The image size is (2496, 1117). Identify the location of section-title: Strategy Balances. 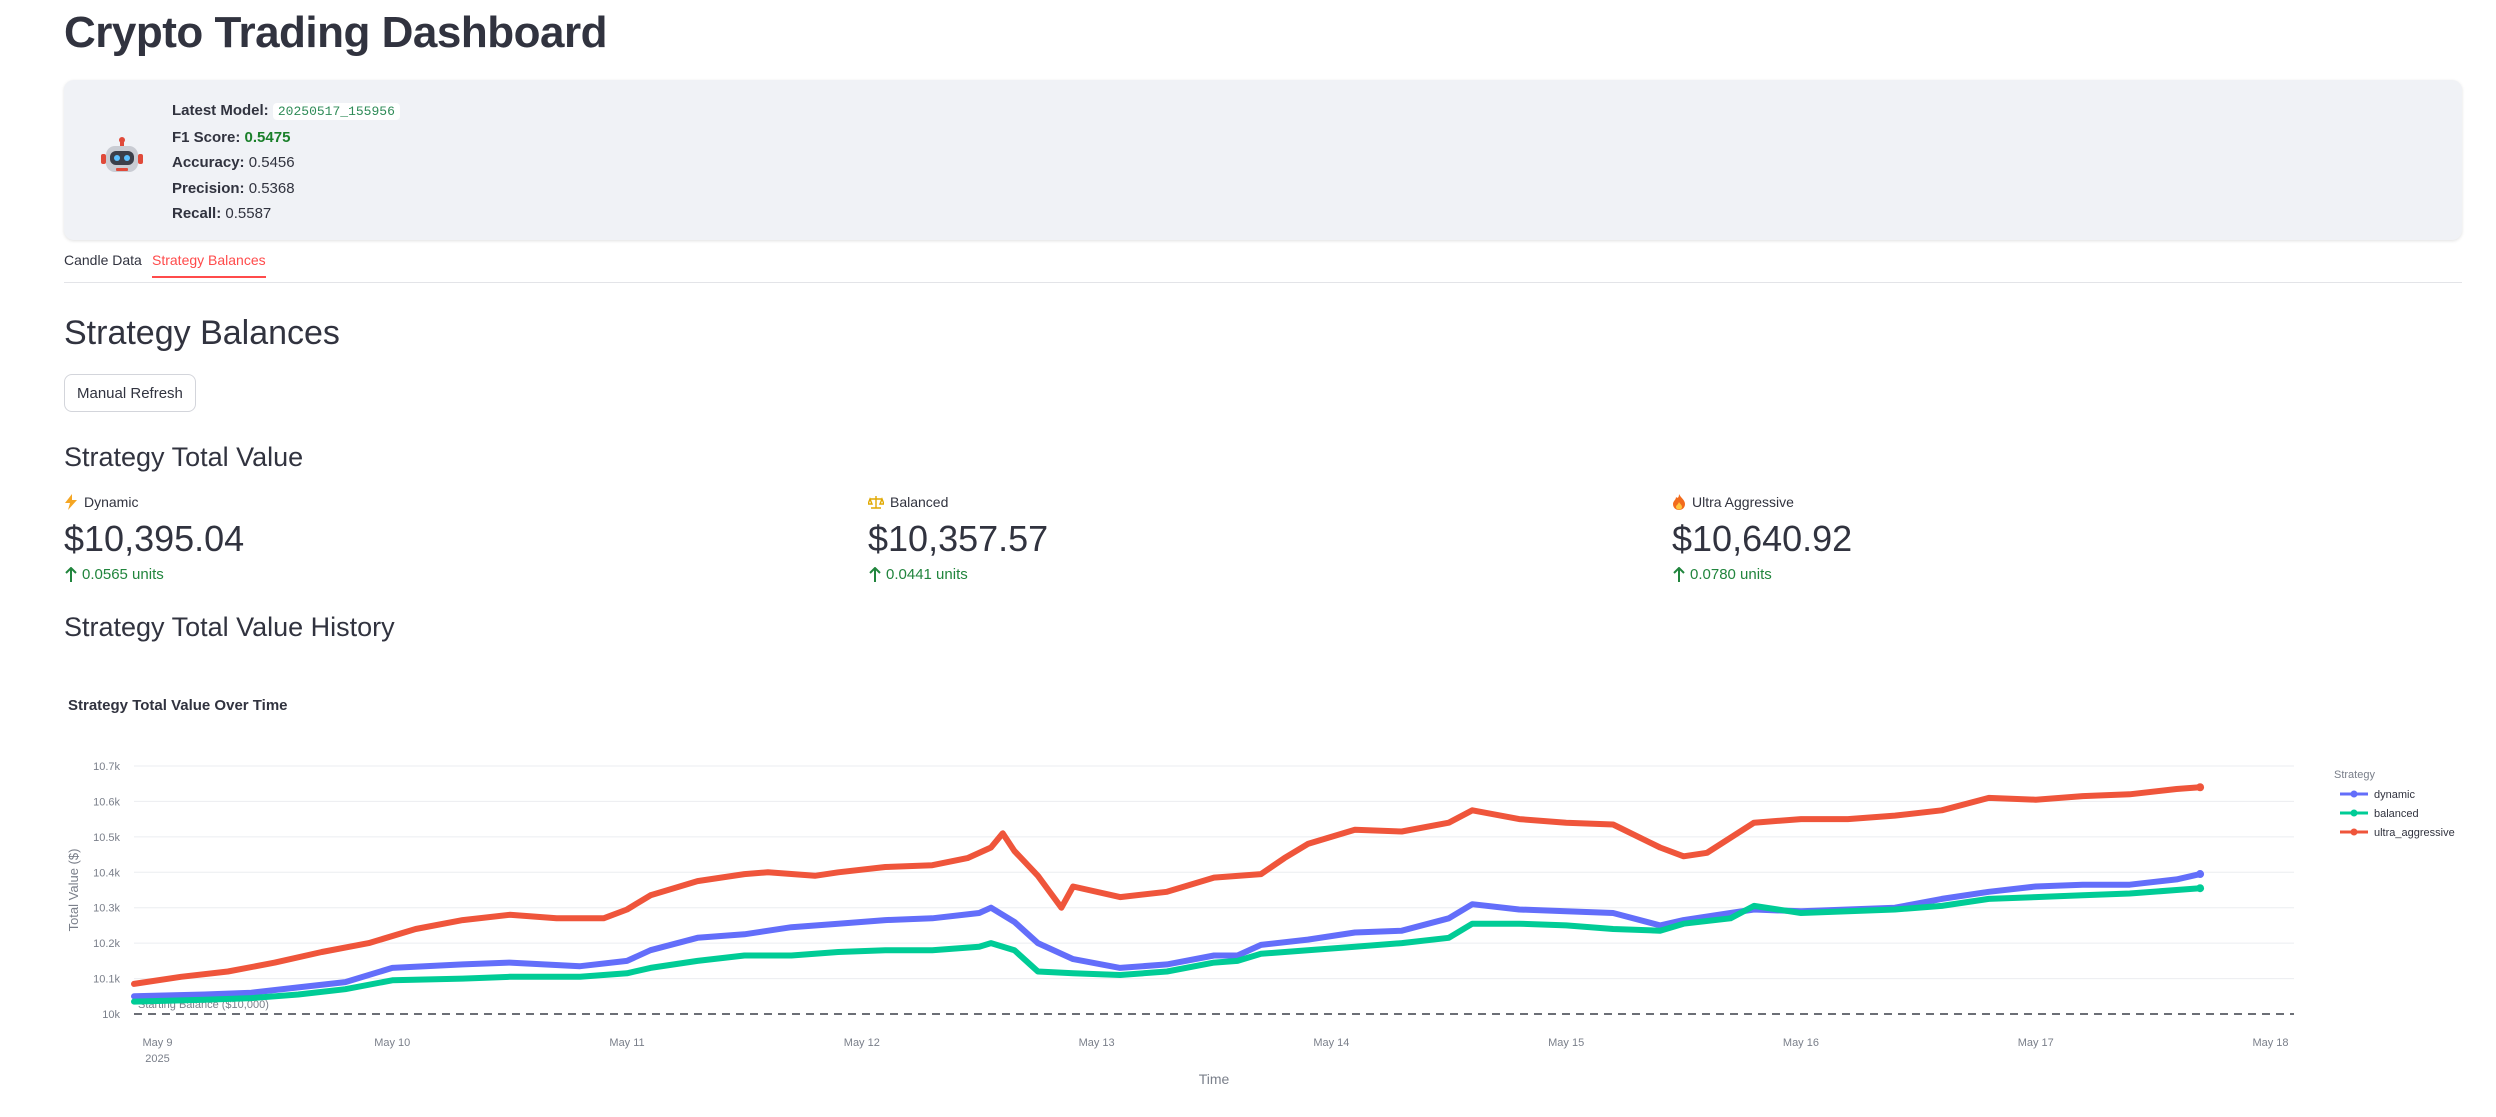
(202, 333).